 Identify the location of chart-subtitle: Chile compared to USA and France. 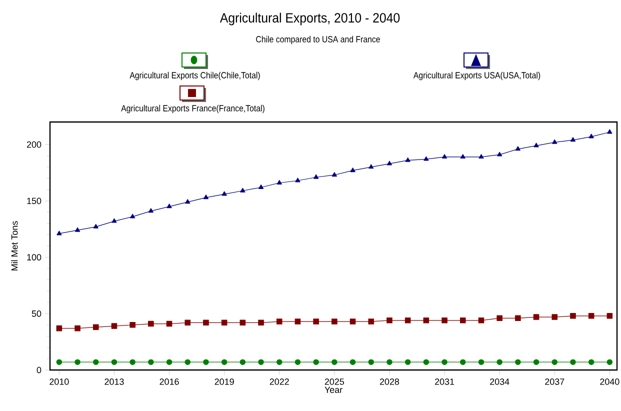
(318, 40).